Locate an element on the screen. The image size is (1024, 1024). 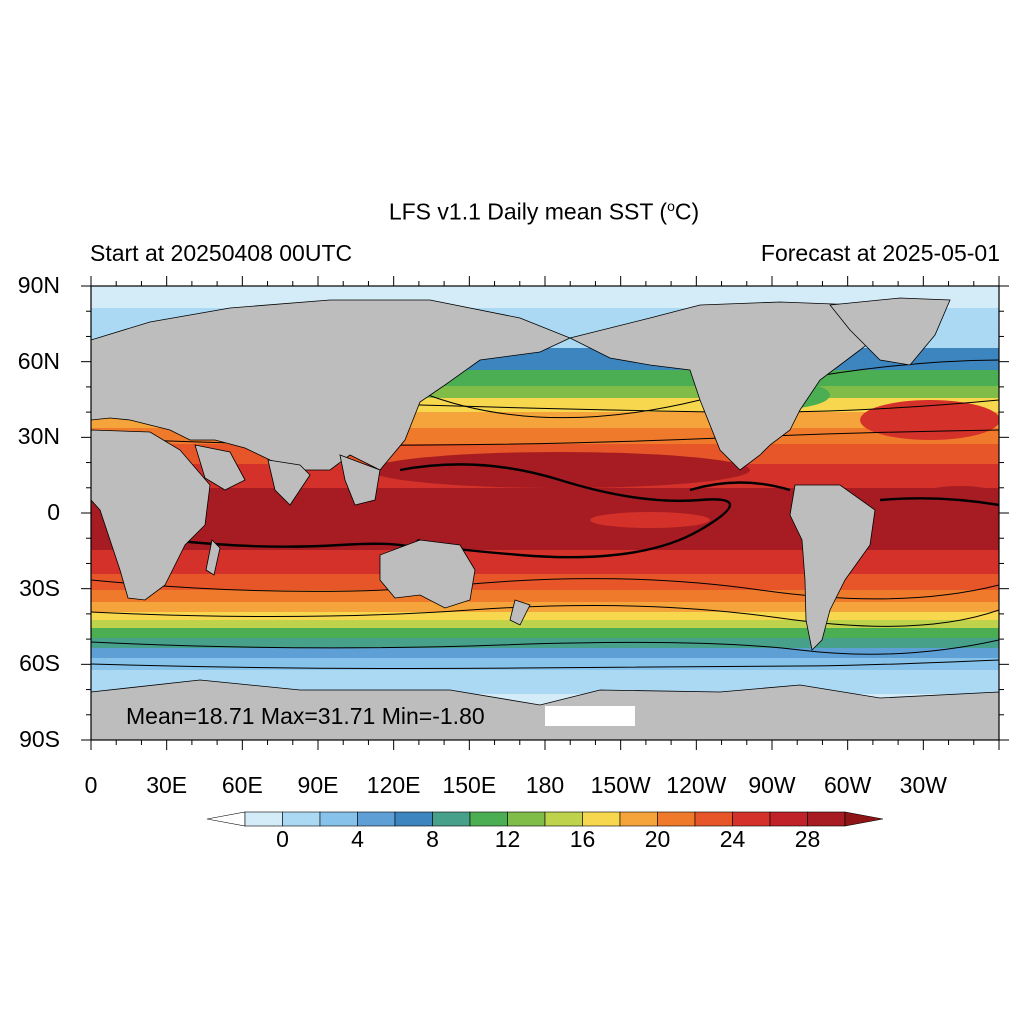
lat-label: 90S is located at coordinates (39, 739).